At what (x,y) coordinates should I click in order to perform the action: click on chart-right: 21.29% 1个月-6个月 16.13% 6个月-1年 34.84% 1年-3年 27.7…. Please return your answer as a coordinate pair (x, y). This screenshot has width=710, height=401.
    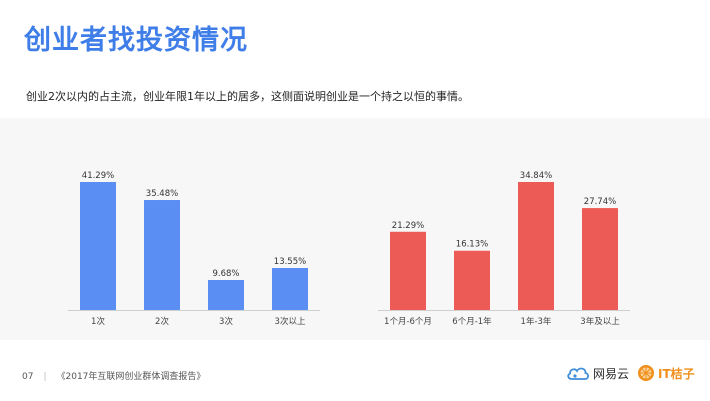
    Looking at the image, I should click on (504, 249).